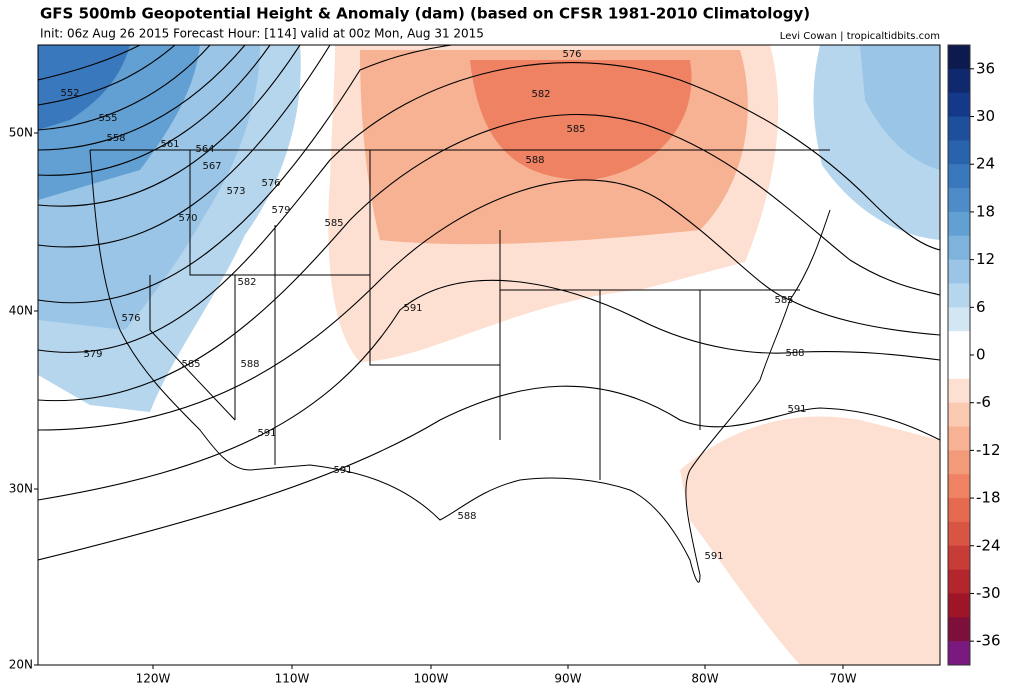 The height and width of the screenshot is (696, 1024). I want to click on colorbar: 36 30 24 18 12 6 0 -6 -12 -18 -24 -30 -36, so click(974, 355).